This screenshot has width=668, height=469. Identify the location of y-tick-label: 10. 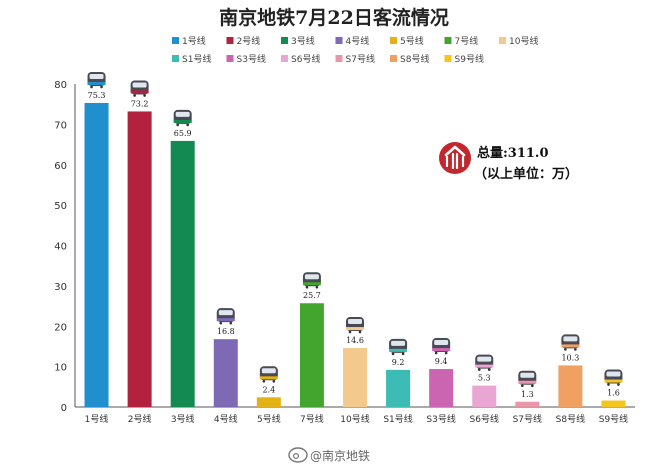
(60, 368).